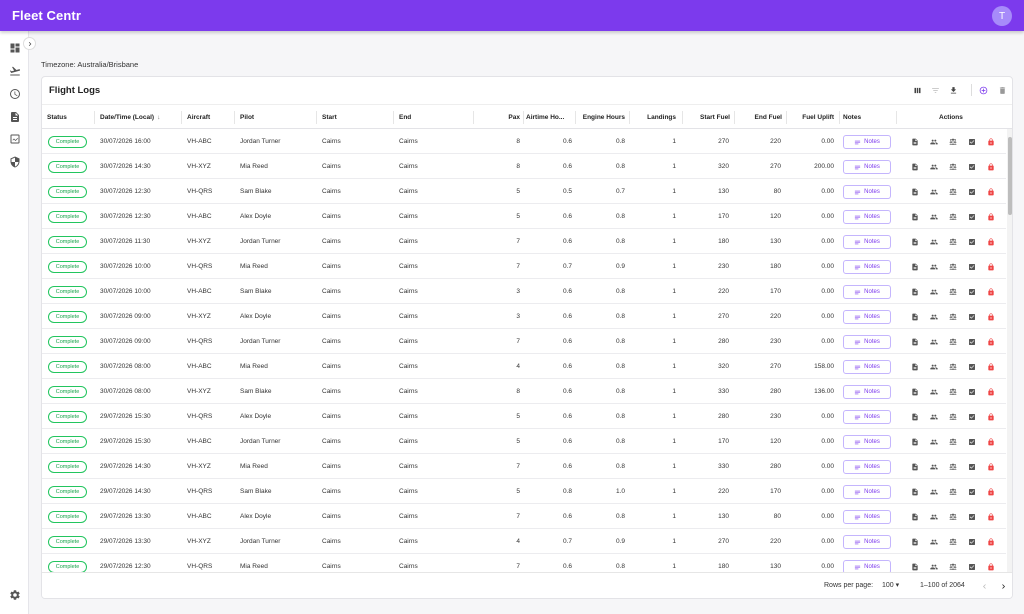  Describe the element at coordinates (1010, 176) in the screenshot. I see `scrollbar-thumb` at that location.